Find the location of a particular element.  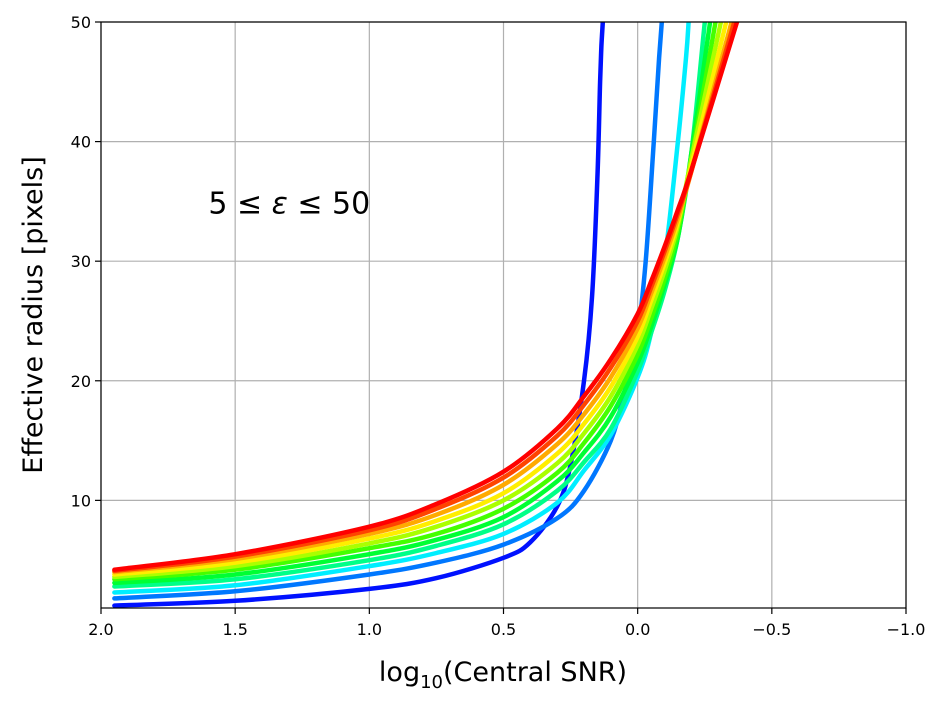

y-ticks: 10 20 30 40 50 is located at coordinates (86, 261).